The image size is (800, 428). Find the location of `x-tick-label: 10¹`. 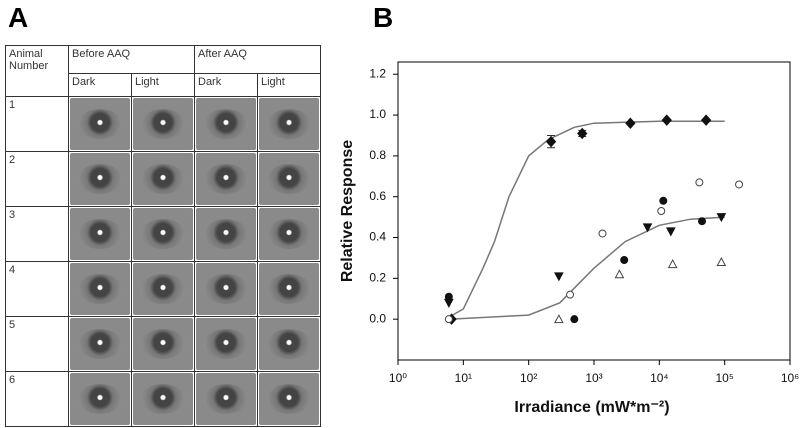

x-tick-label: 10¹ is located at coordinates (463, 378).